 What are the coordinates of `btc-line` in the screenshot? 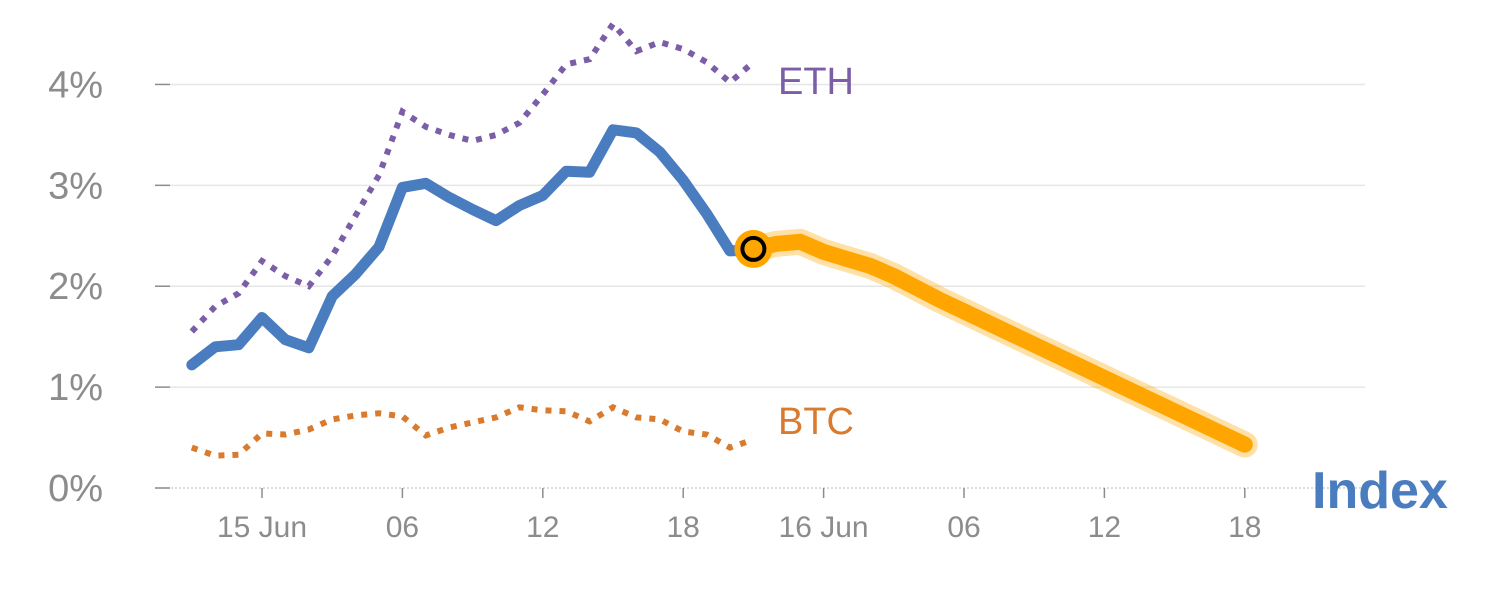 It's located at (472, 431).